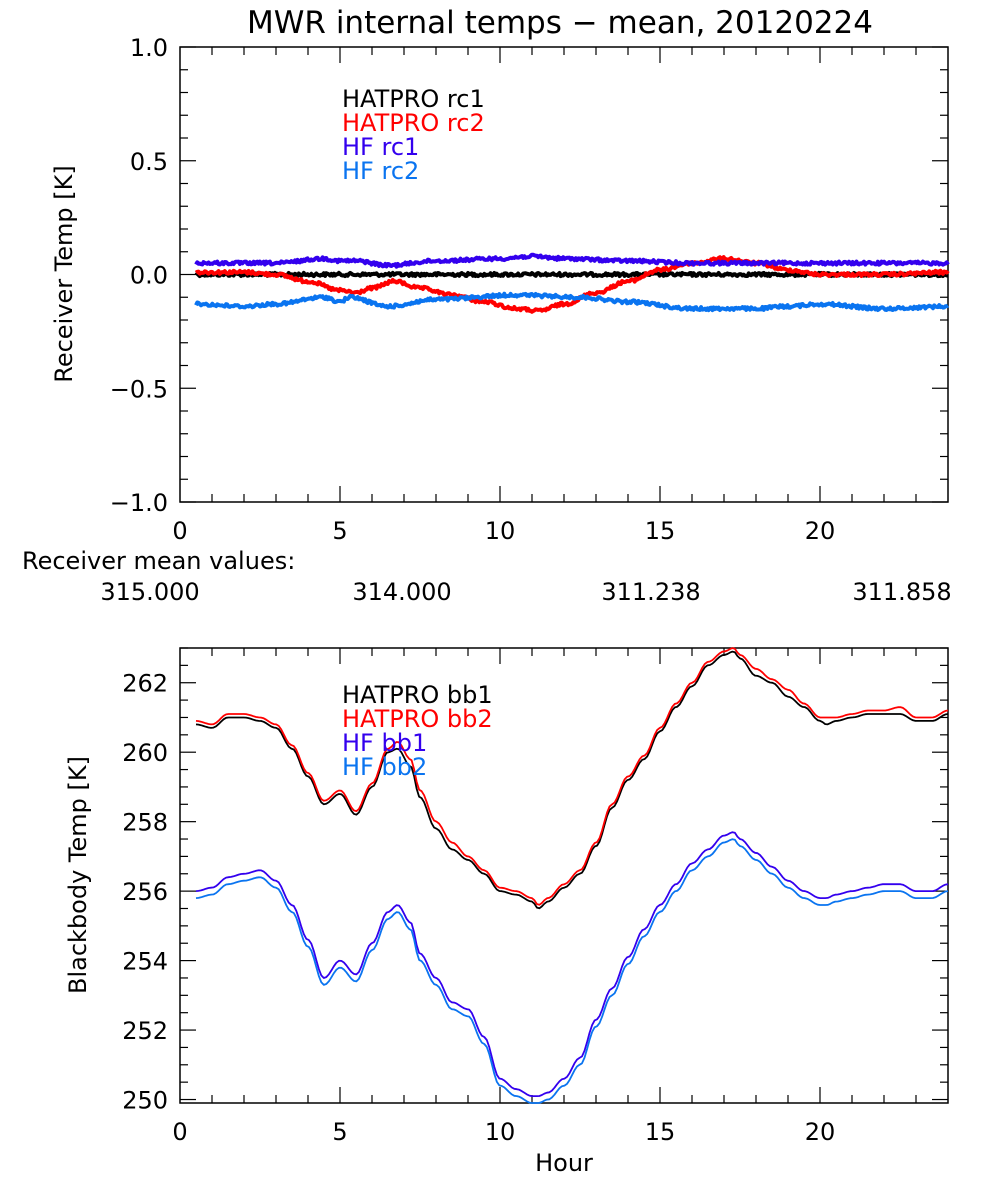  What do you see at coordinates (417, 695) in the screenshot?
I see `legend-entry-hatpro-bb1: HATPRO bb1` at bounding box center [417, 695].